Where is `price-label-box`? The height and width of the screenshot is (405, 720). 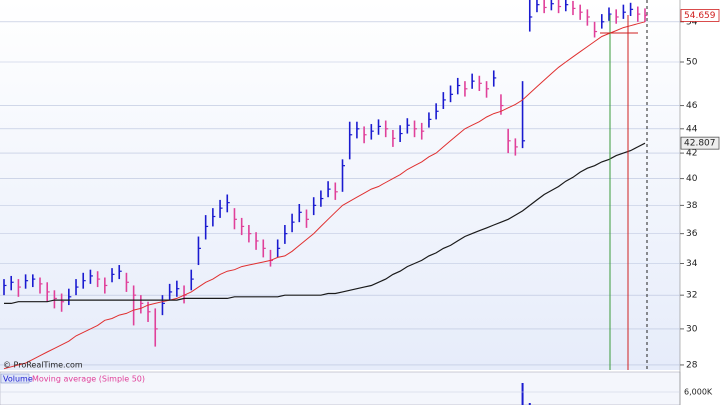
price-label-box is located at coordinates (700, 15).